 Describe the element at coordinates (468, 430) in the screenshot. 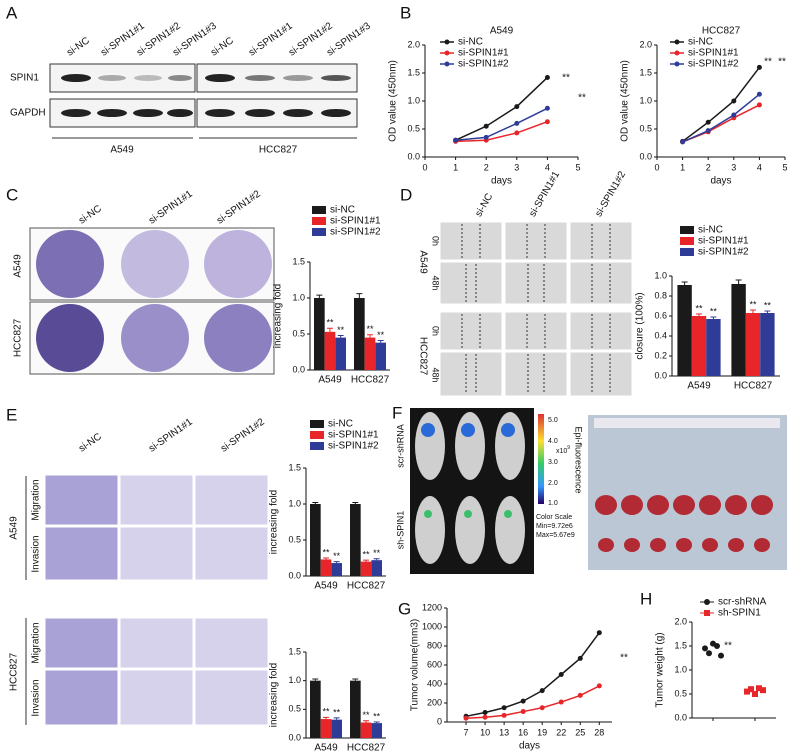

I see `signal` at that location.